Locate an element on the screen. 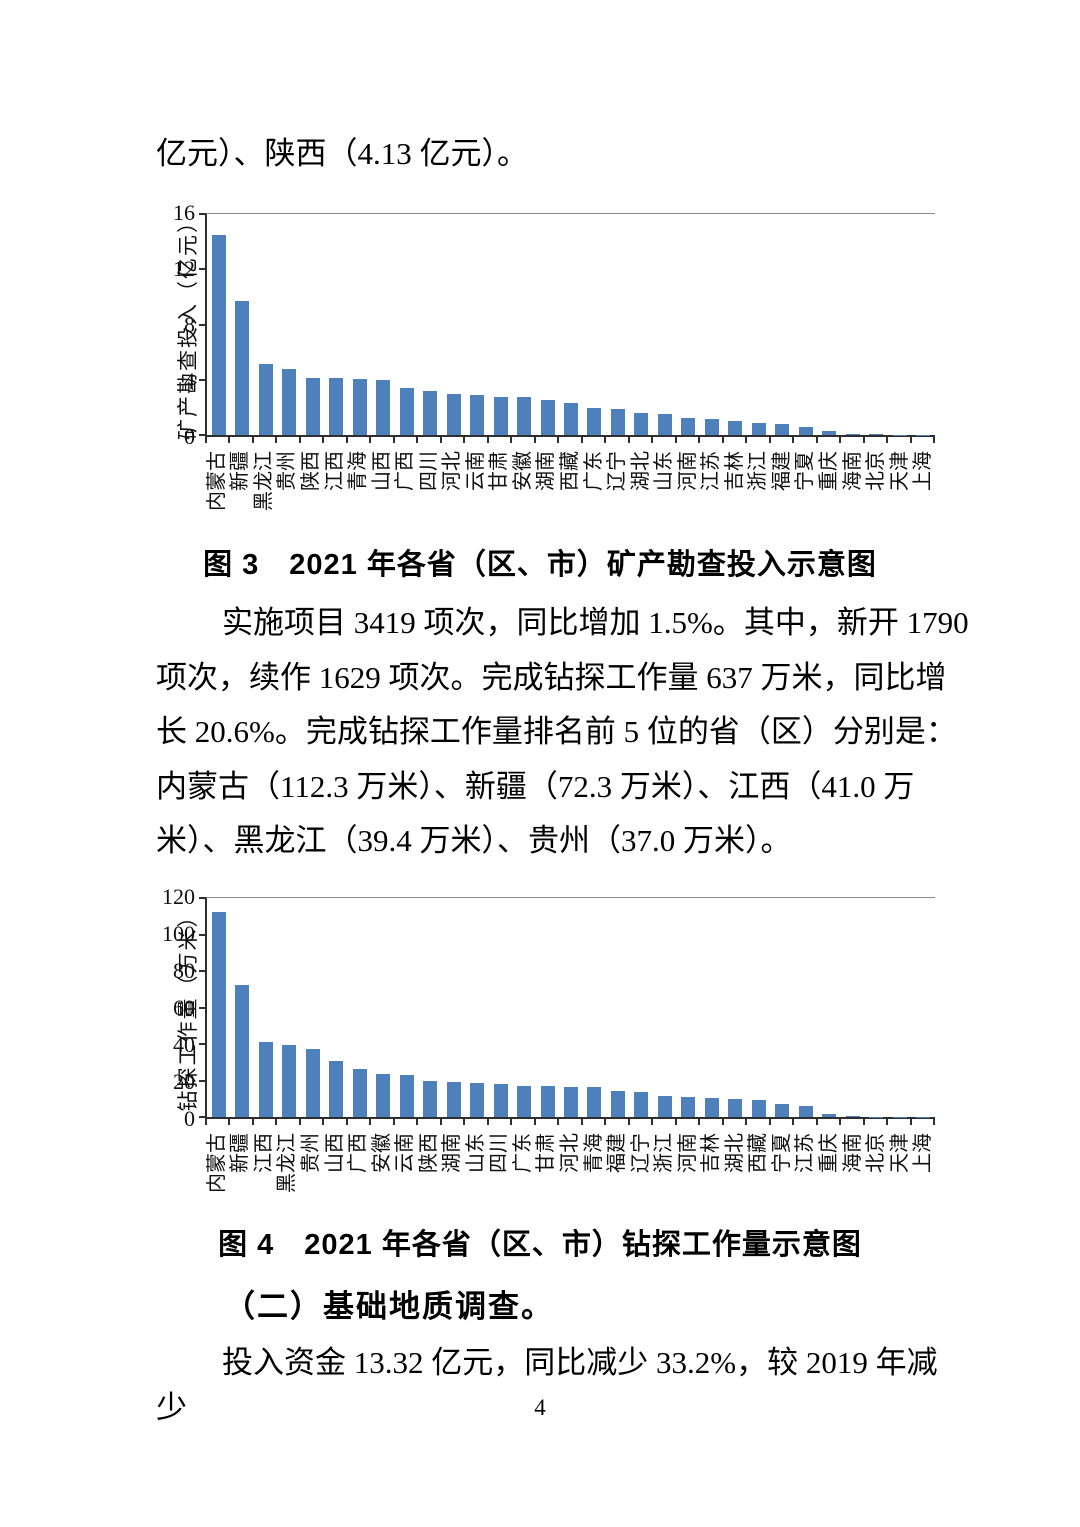 The image size is (1080, 1527). x-label-cell: 安徽 is located at coordinates (523, 488).